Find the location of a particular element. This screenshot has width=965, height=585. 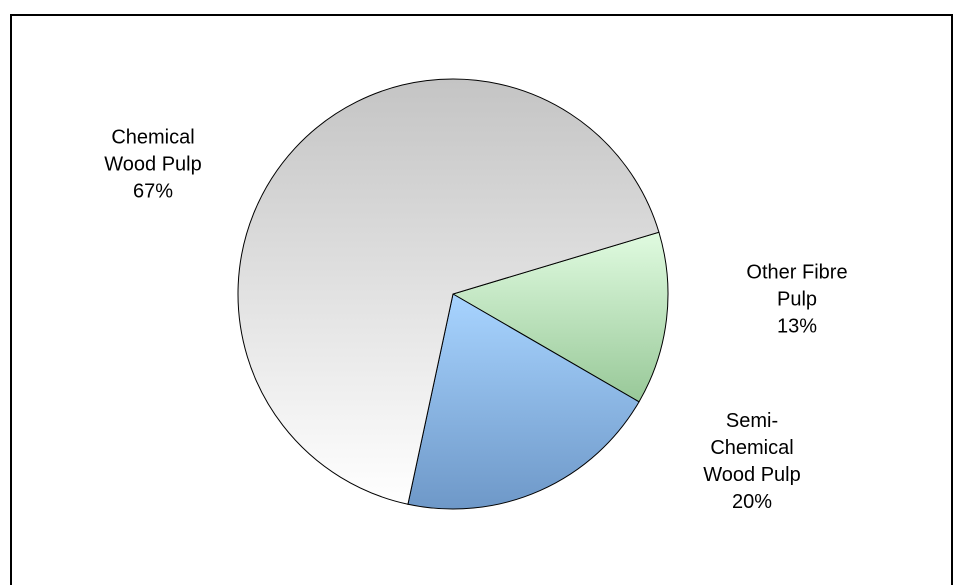

slice-label: Other Fibre Pulp 13% is located at coordinates (797, 300).